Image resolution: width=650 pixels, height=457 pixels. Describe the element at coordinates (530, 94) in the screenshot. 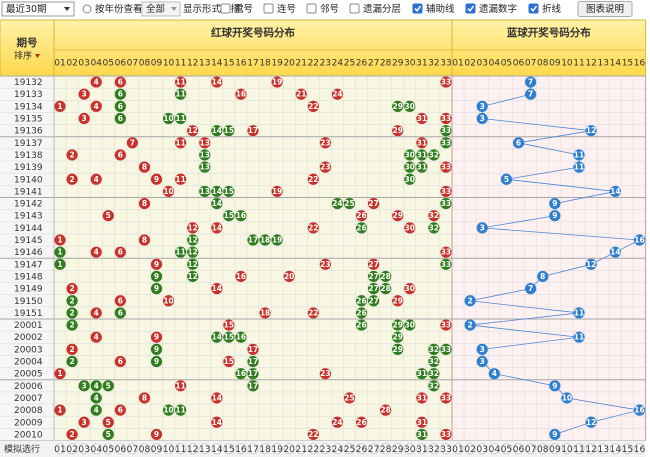

I see `blue-ball-label: 7` at that location.